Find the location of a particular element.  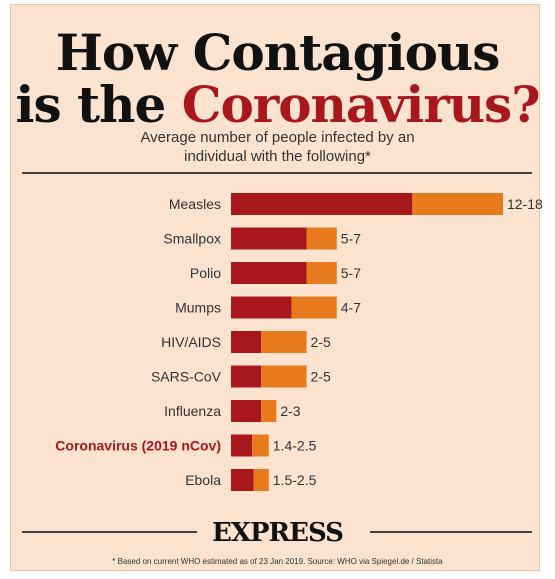

header-divider is located at coordinates (277, 173).